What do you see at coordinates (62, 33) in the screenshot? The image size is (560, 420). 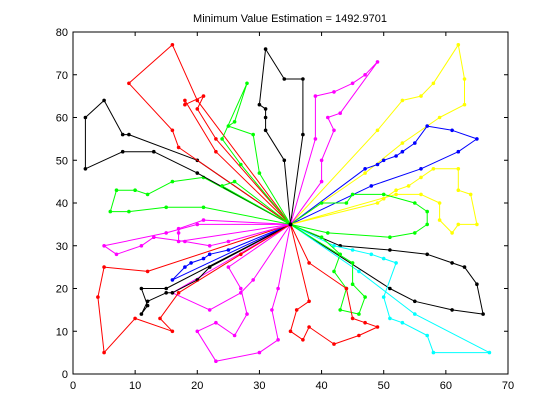 I see `y-tick-label: 80` at bounding box center [62, 33].